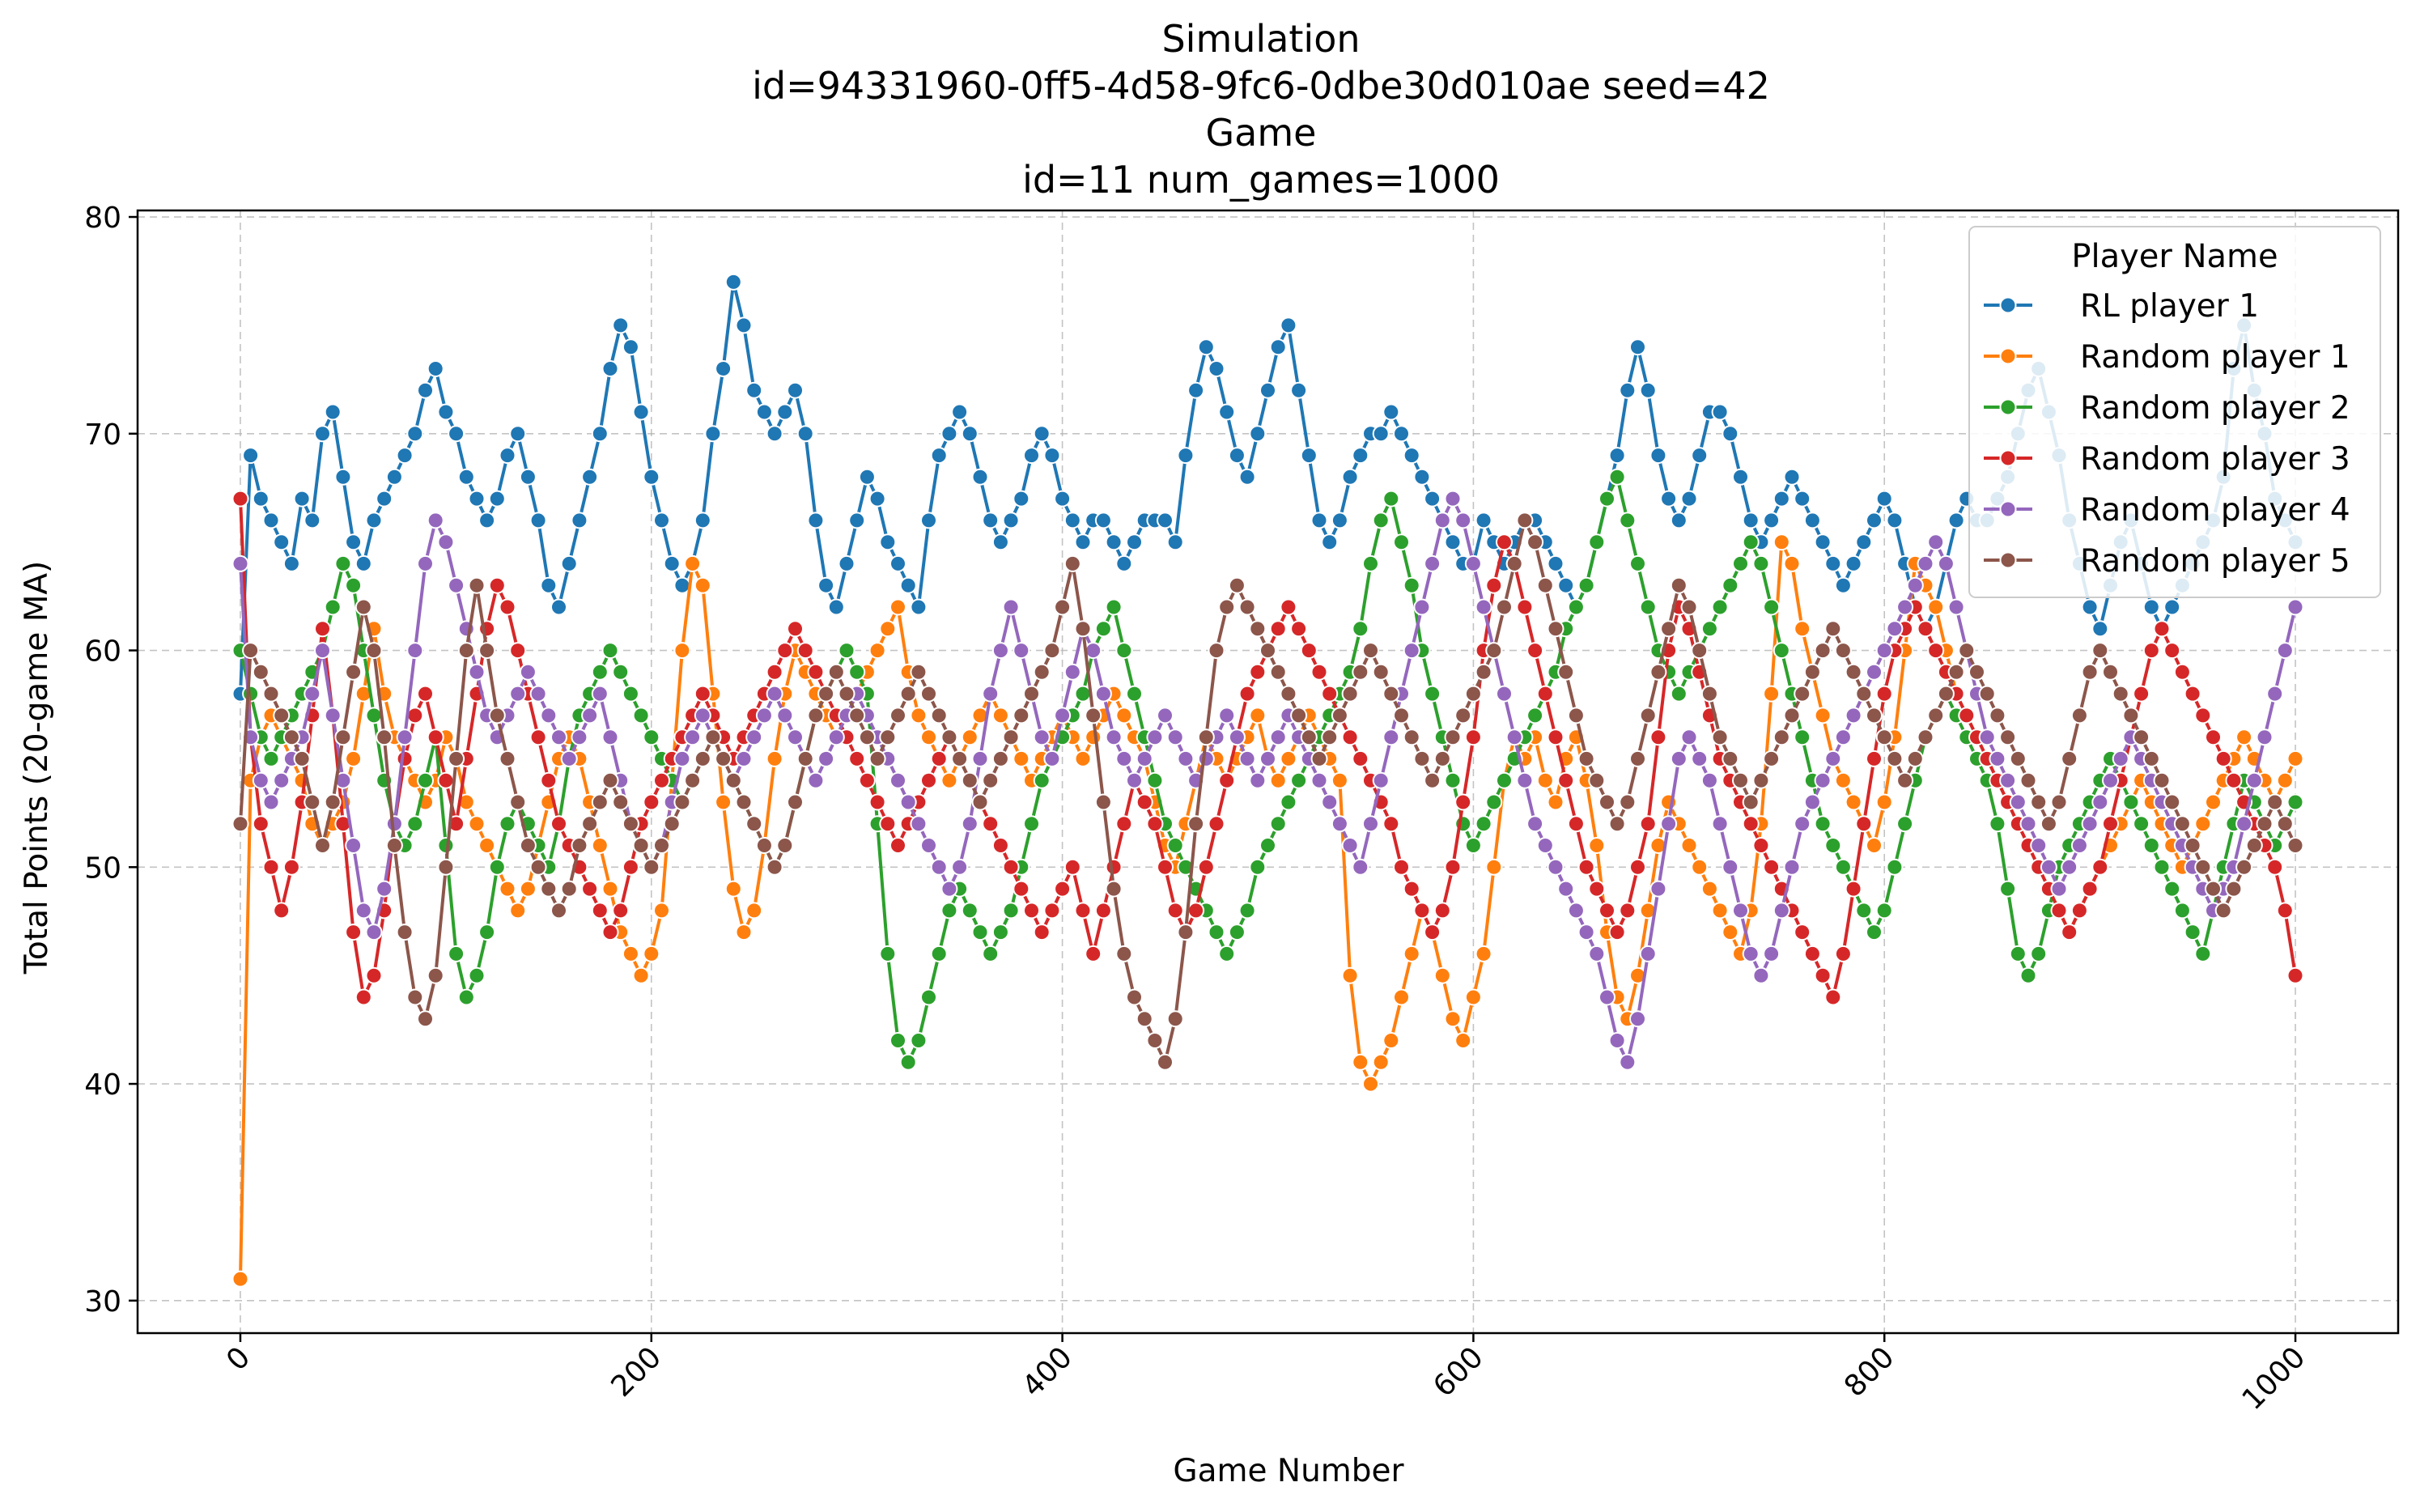 This screenshot has width=2420, height=1512. What do you see at coordinates (2008, 407) in the screenshot?
I see `legend-marker` at bounding box center [2008, 407].